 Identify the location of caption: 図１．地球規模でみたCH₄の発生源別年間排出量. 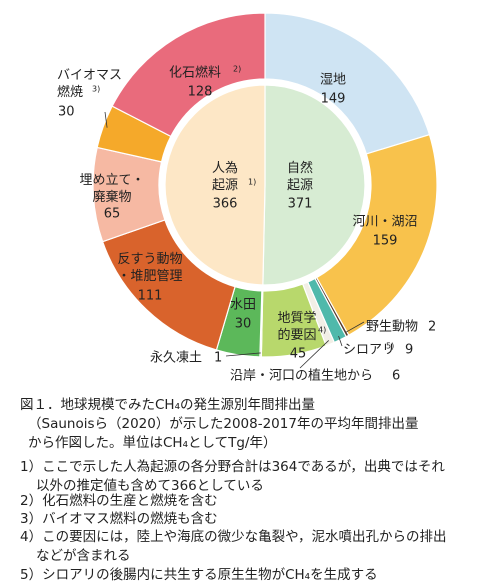
(167, 405).